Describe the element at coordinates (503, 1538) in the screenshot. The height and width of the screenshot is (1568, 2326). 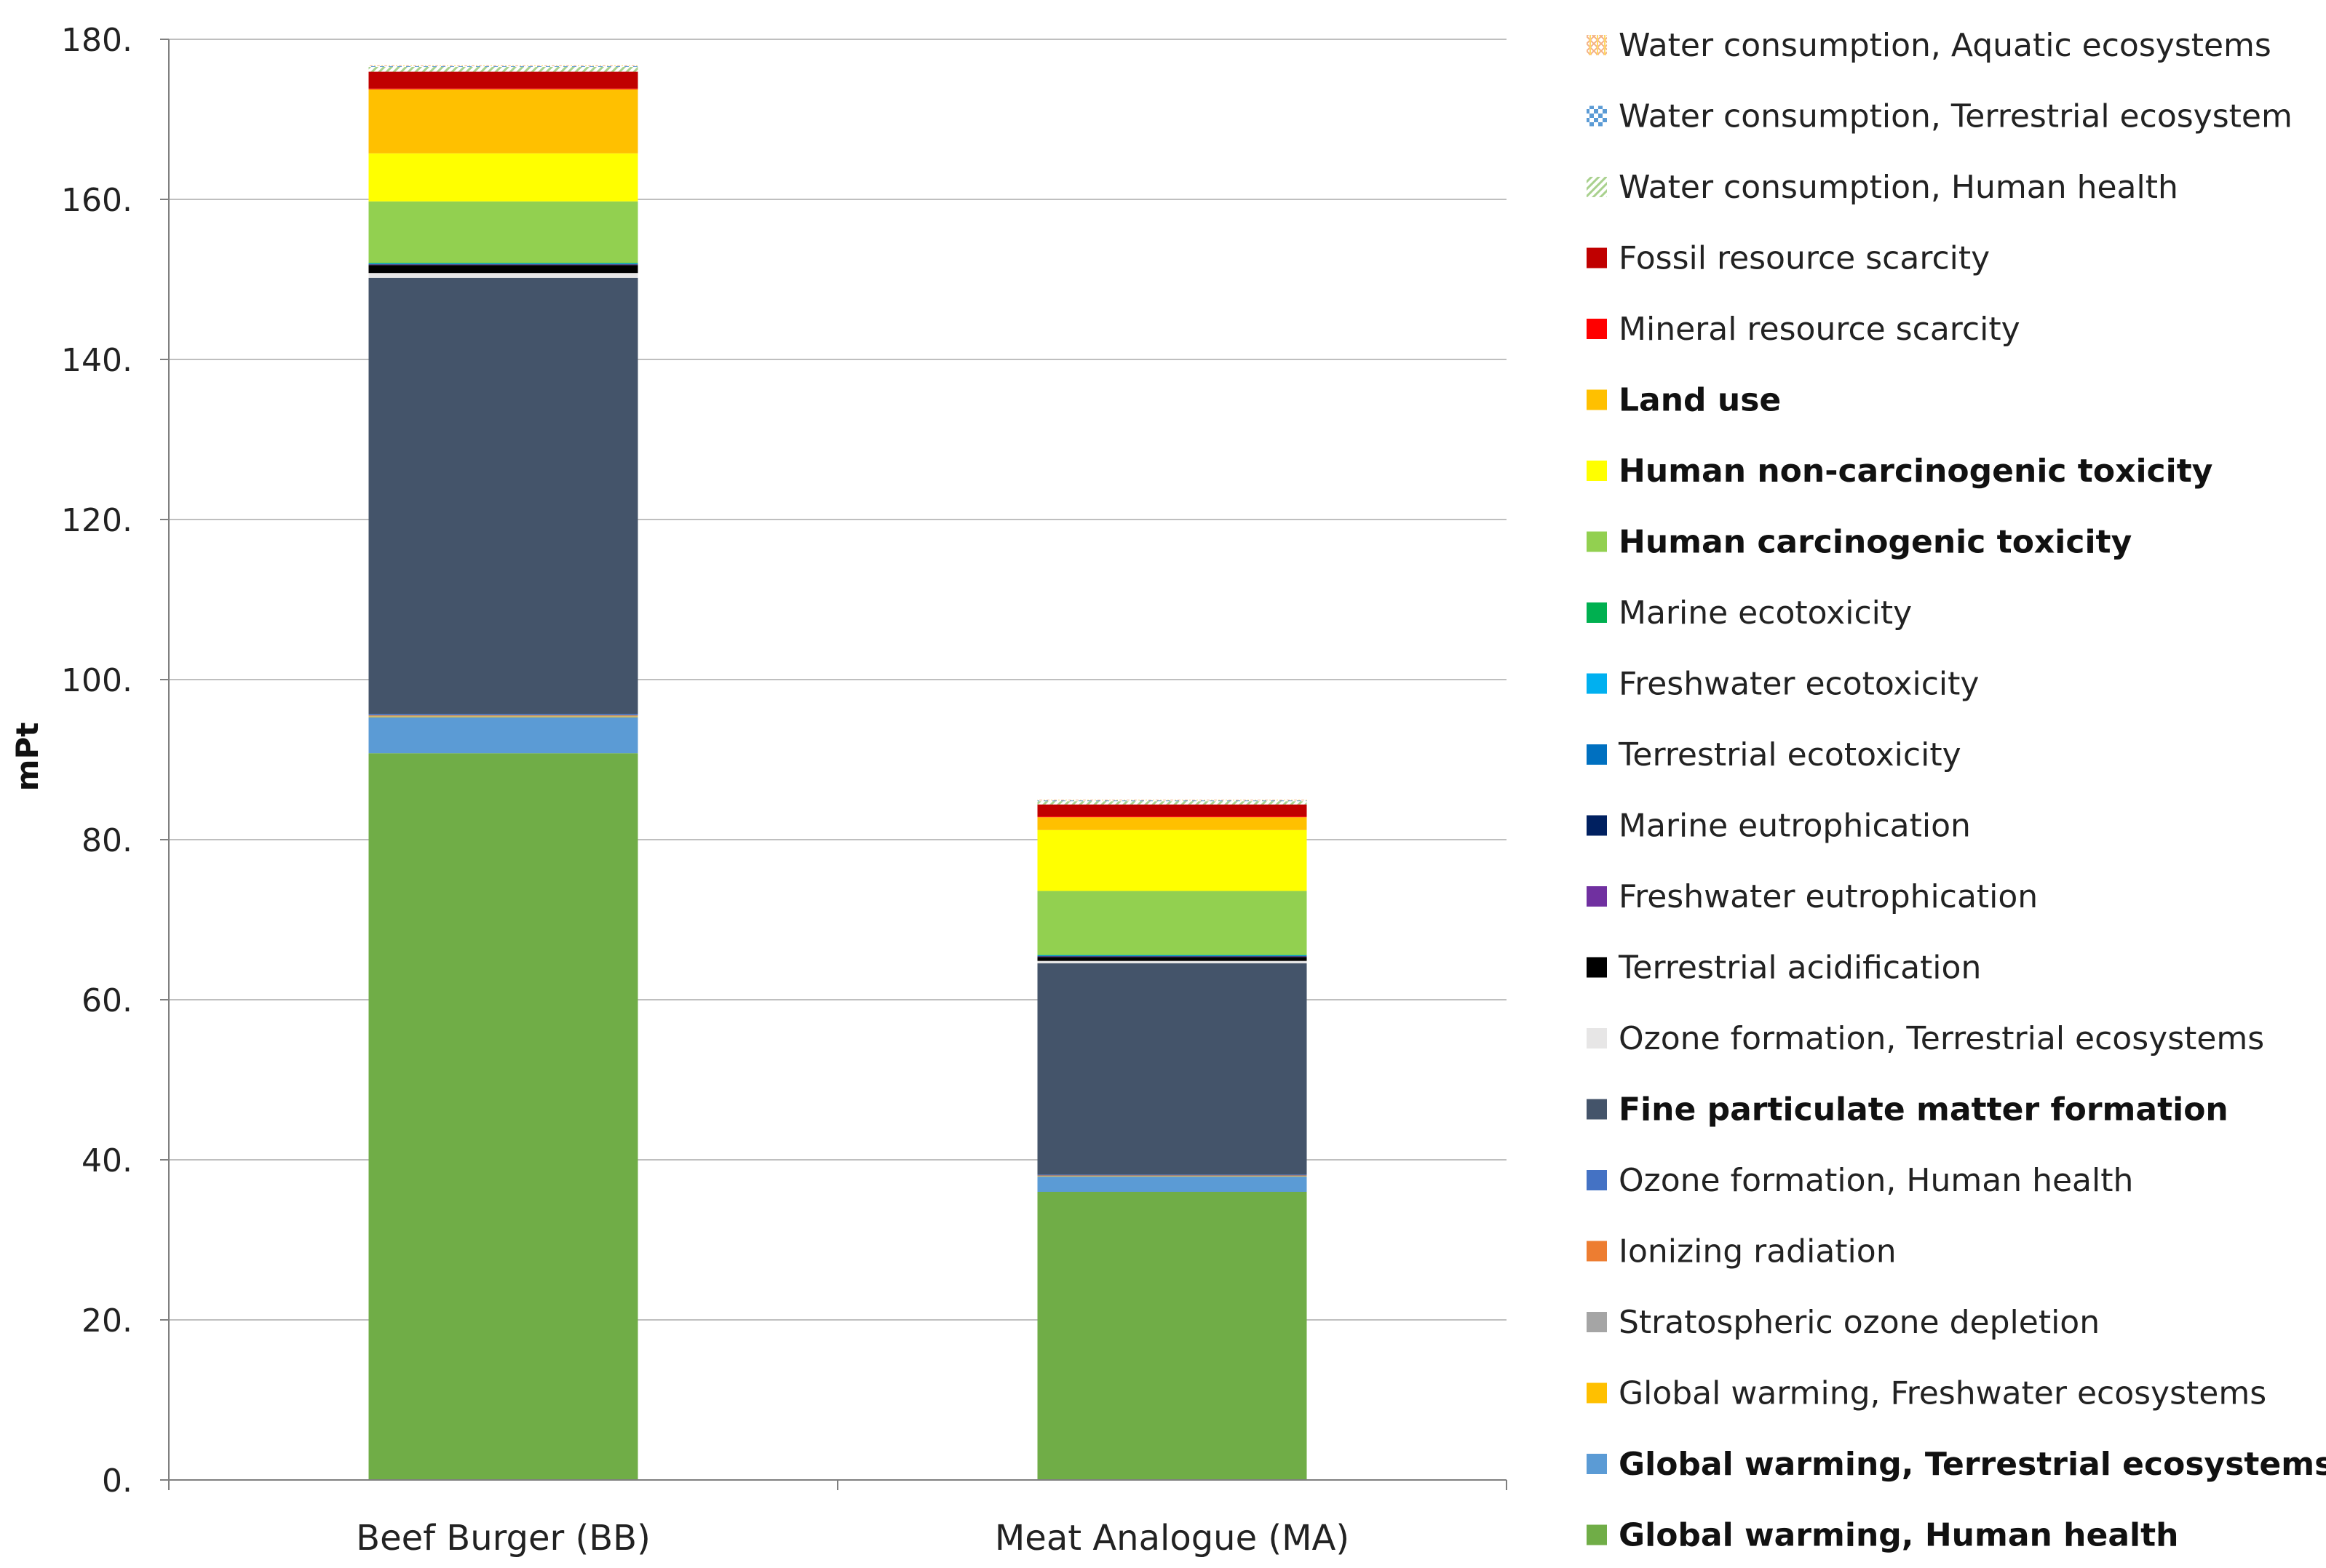
I see `x-category-label: Beef Burger (BB)` at that location.